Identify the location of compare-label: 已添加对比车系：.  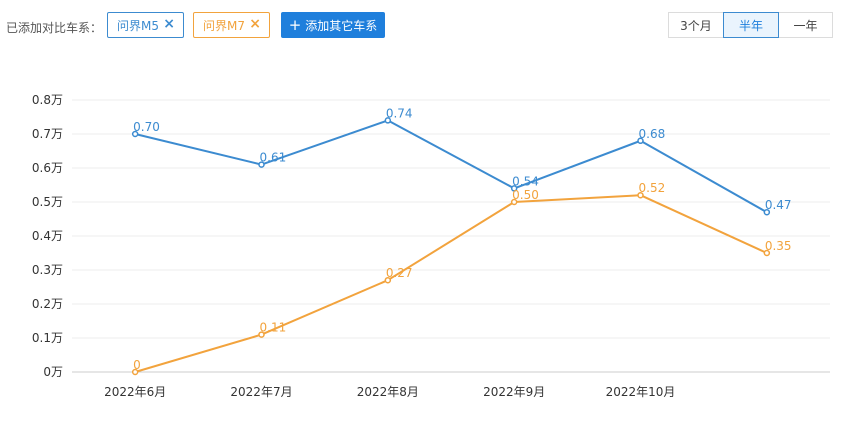
(54, 28).